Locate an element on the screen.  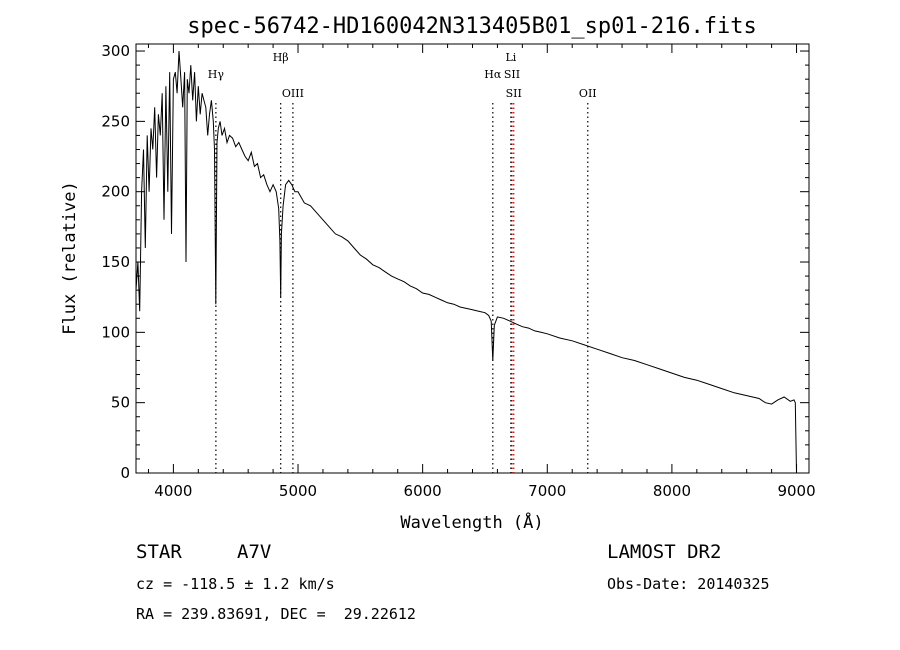
object-type: STAR is located at coordinates (159, 552).